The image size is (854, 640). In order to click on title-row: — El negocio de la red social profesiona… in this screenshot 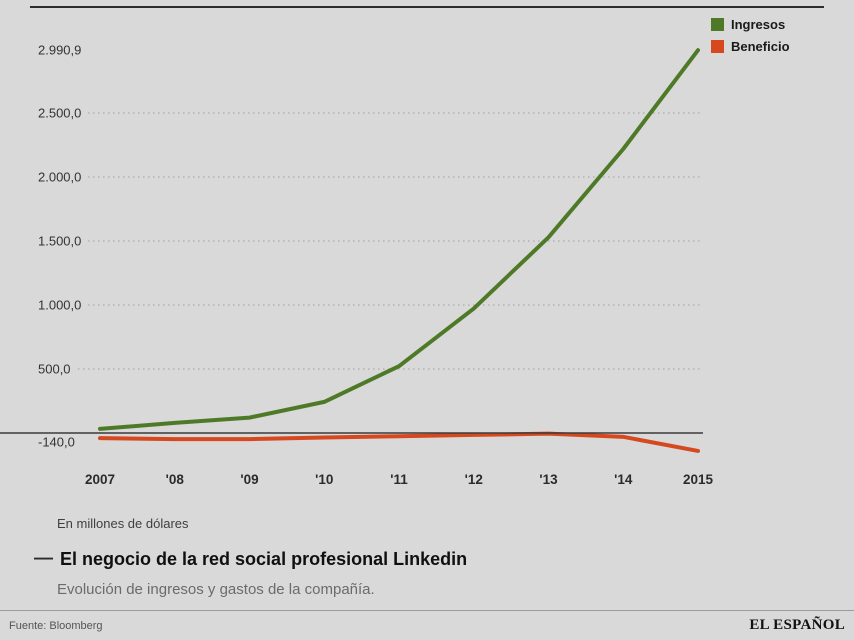, I will do `click(250, 559)`.